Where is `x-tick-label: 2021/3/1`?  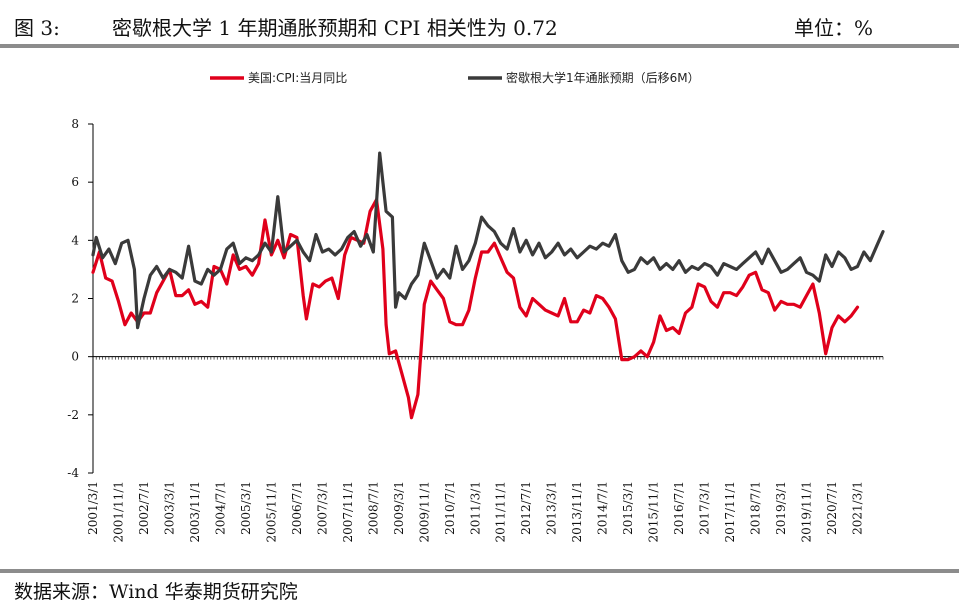 x-tick-label: 2021/3/1 is located at coordinates (858, 508).